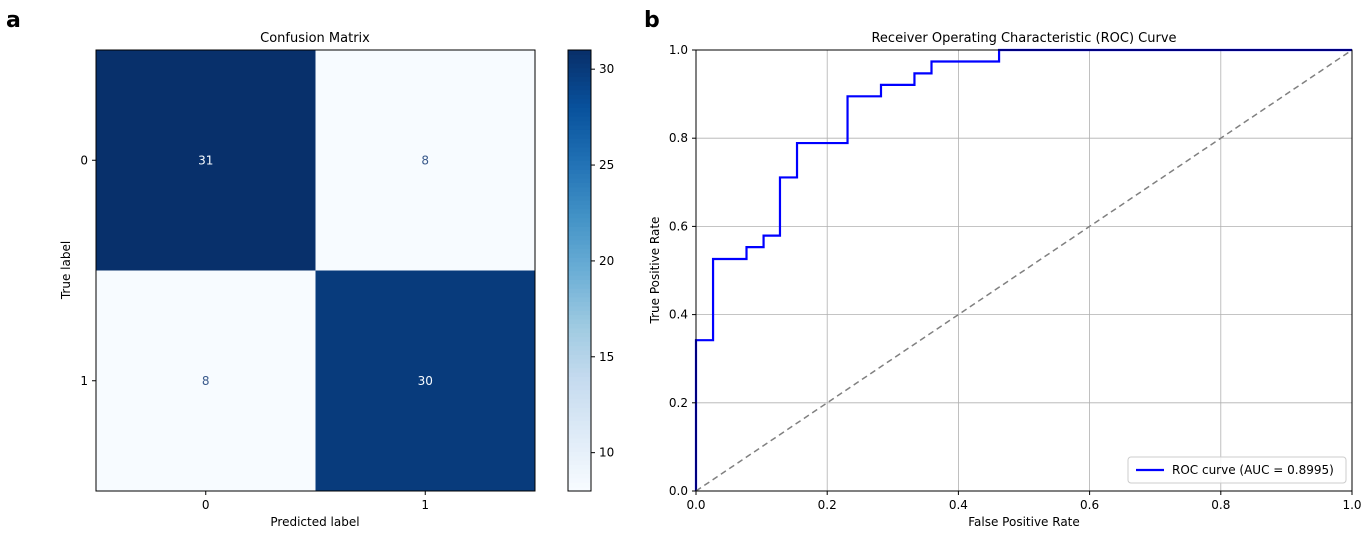 The height and width of the screenshot is (541, 1371). What do you see at coordinates (1220, 505) in the screenshot?
I see `roc-x-tick-label: 0.8` at bounding box center [1220, 505].